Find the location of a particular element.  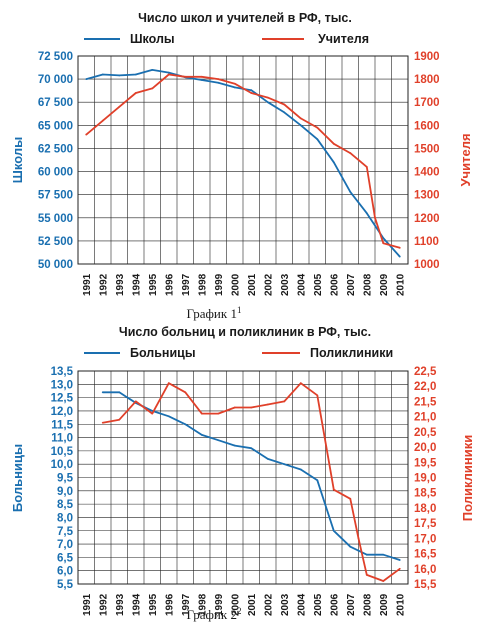

y-tick-label-left: 5,5 is located at coordinates (65, 585).